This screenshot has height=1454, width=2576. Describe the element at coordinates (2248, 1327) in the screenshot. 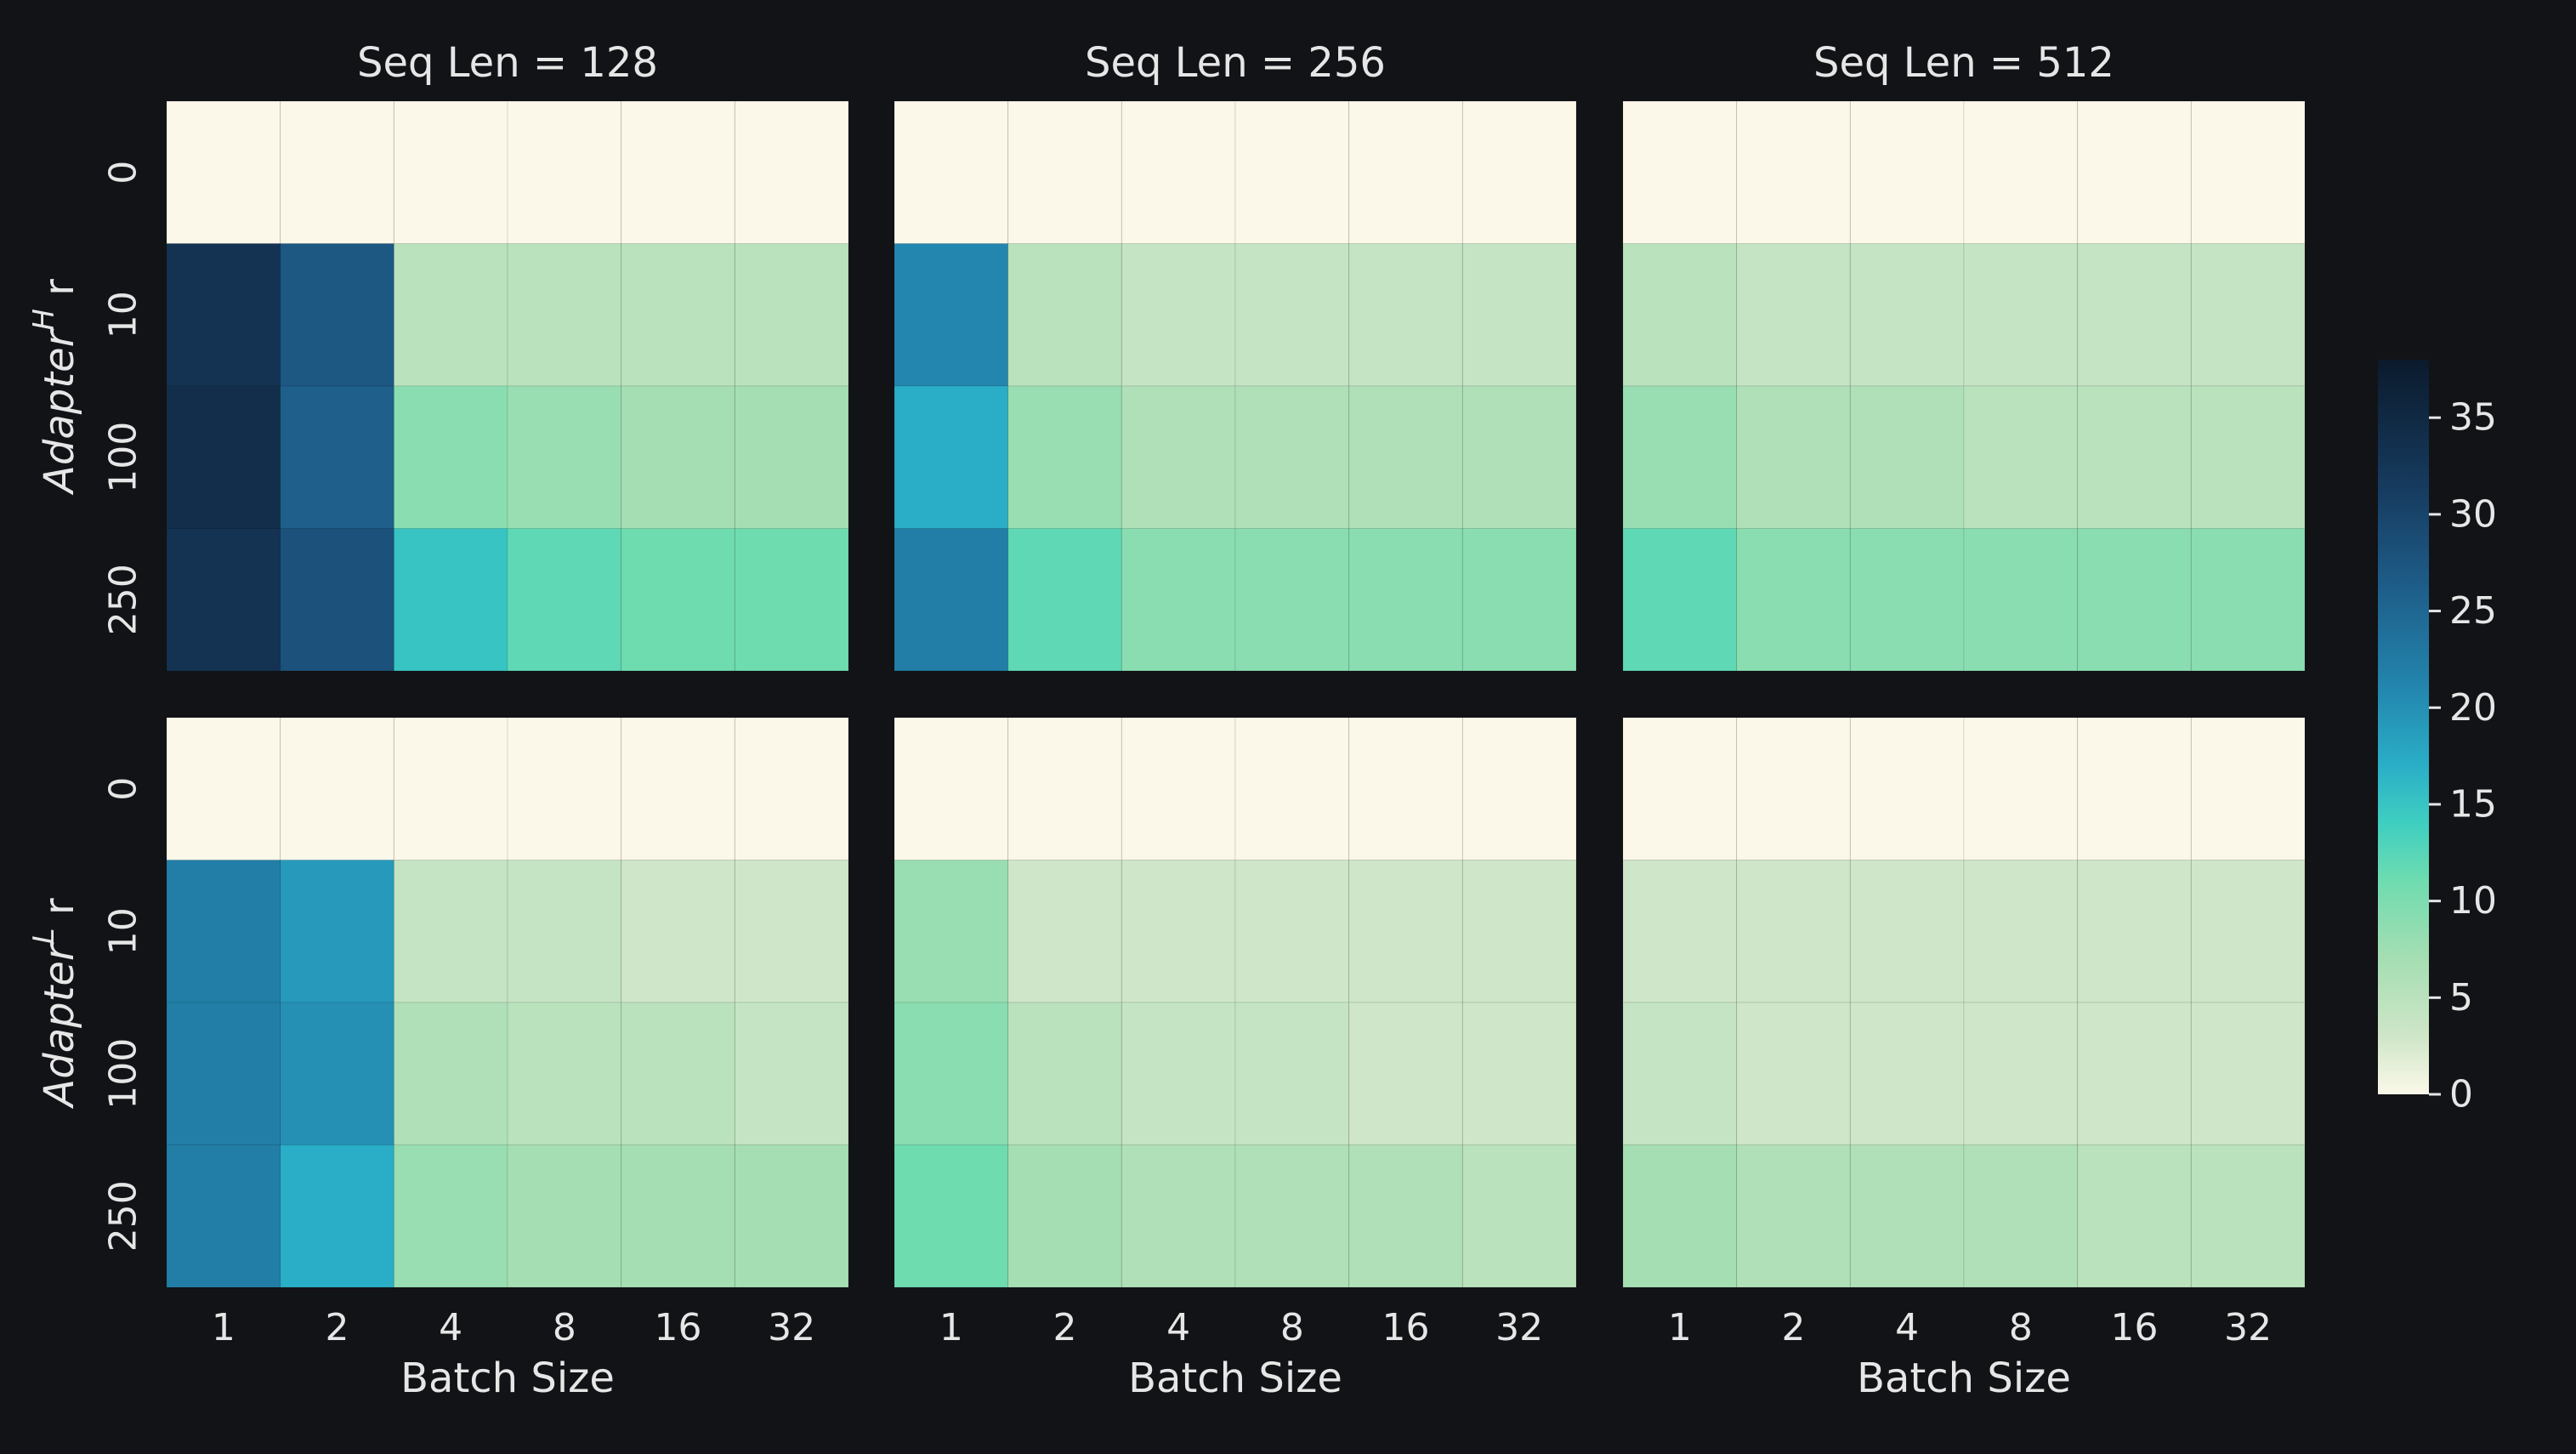

I see `x-tick-label: 32` at that location.